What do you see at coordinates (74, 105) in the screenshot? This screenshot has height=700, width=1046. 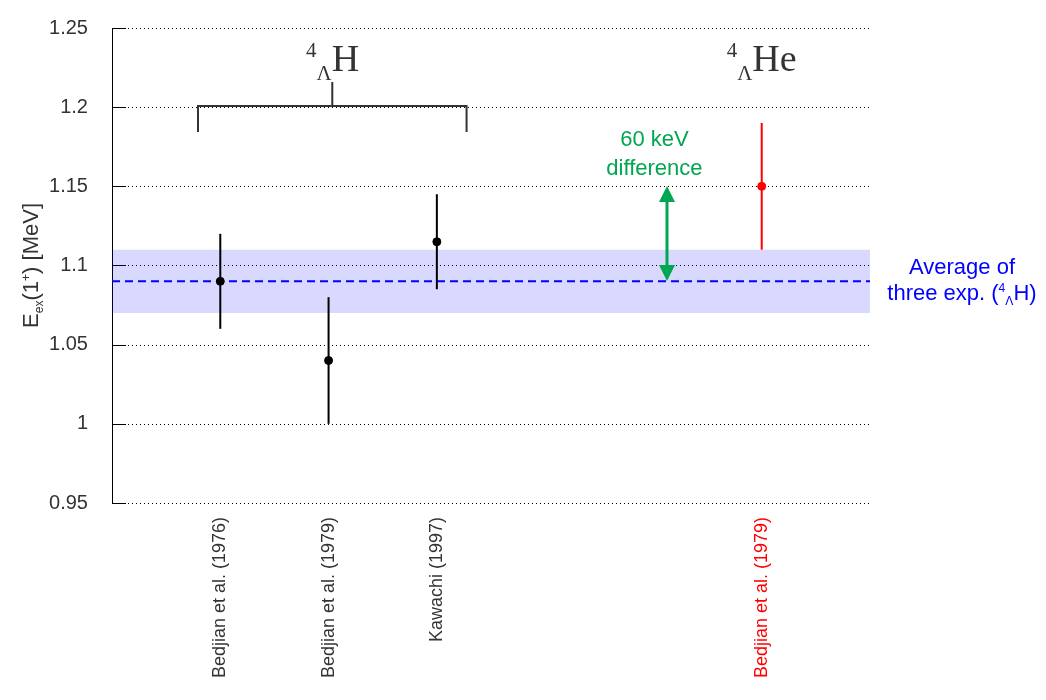 I see `y-tick-label: 1.2` at bounding box center [74, 105].